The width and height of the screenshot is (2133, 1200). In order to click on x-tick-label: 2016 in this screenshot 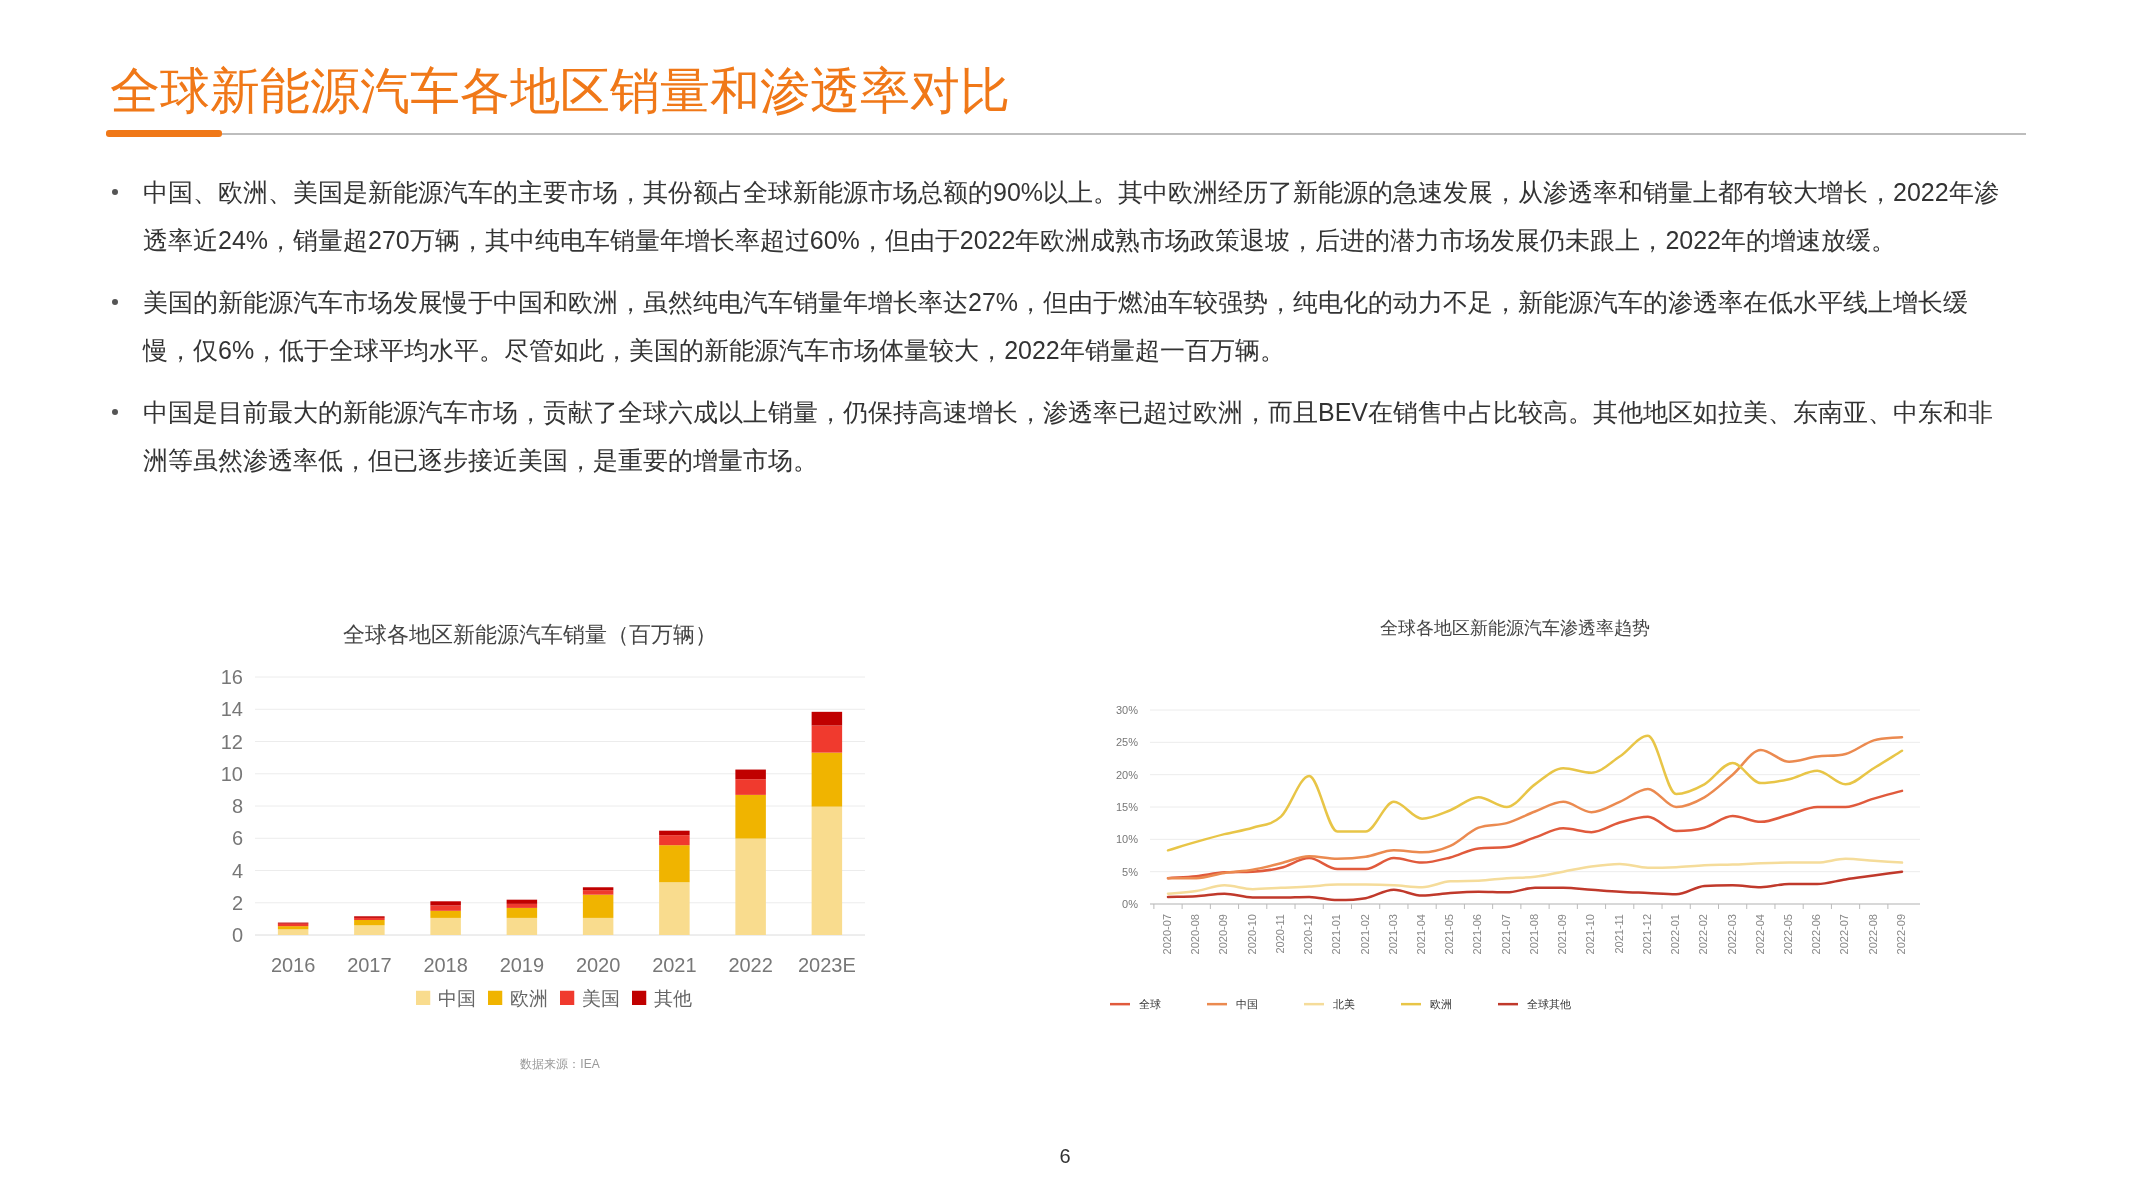, I will do `click(293, 965)`.